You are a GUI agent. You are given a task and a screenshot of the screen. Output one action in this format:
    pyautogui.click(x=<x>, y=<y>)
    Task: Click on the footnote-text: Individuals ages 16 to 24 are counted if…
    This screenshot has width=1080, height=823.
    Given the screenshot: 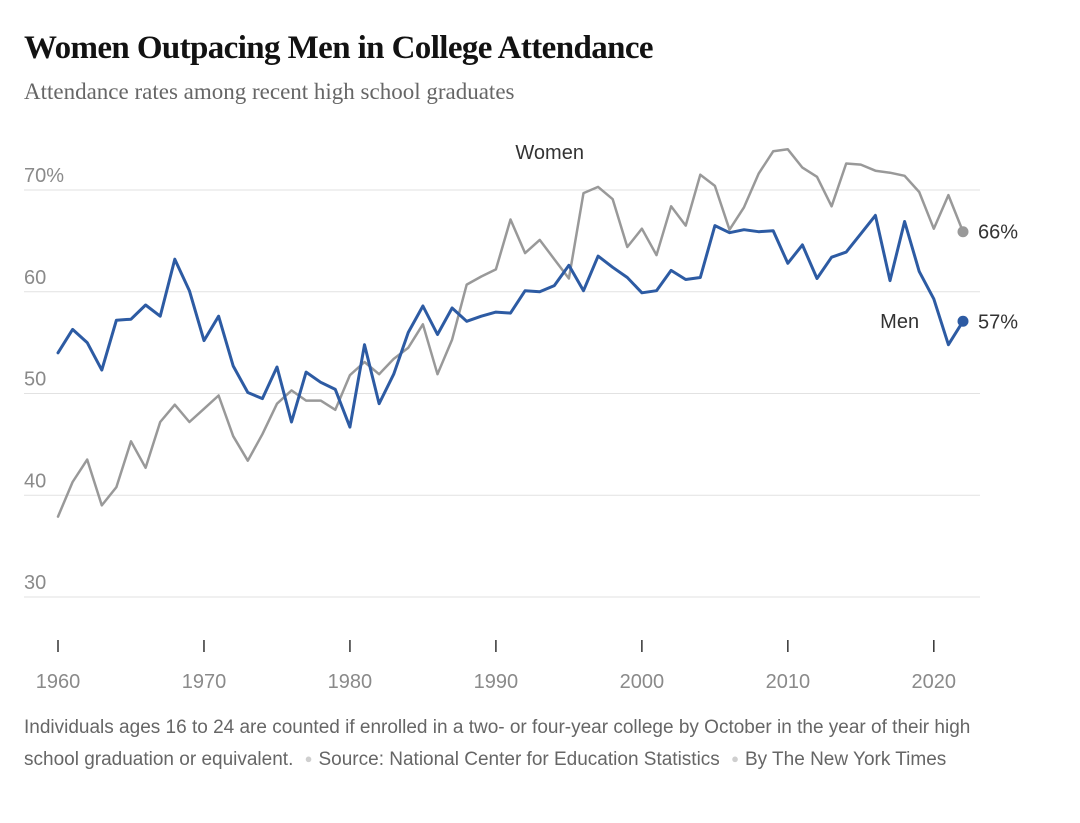 What is the action you would take?
    pyautogui.click(x=497, y=743)
    